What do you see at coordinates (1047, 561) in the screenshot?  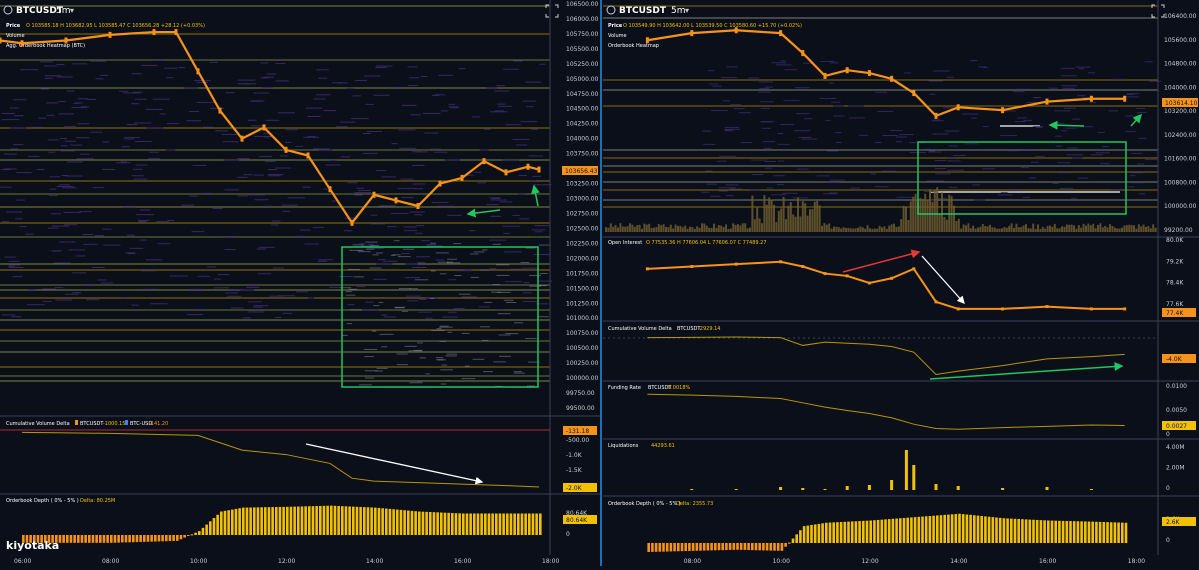 I see `right-time-tick: 16:00` at bounding box center [1047, 561].